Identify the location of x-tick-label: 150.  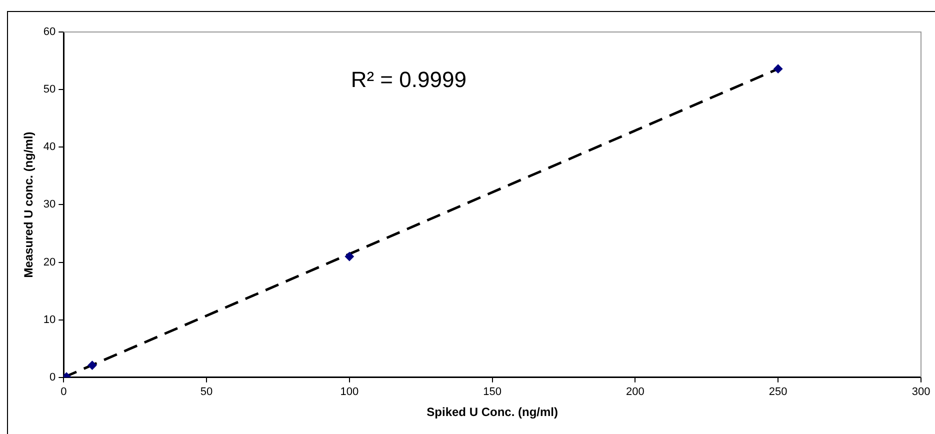
(492, 392).